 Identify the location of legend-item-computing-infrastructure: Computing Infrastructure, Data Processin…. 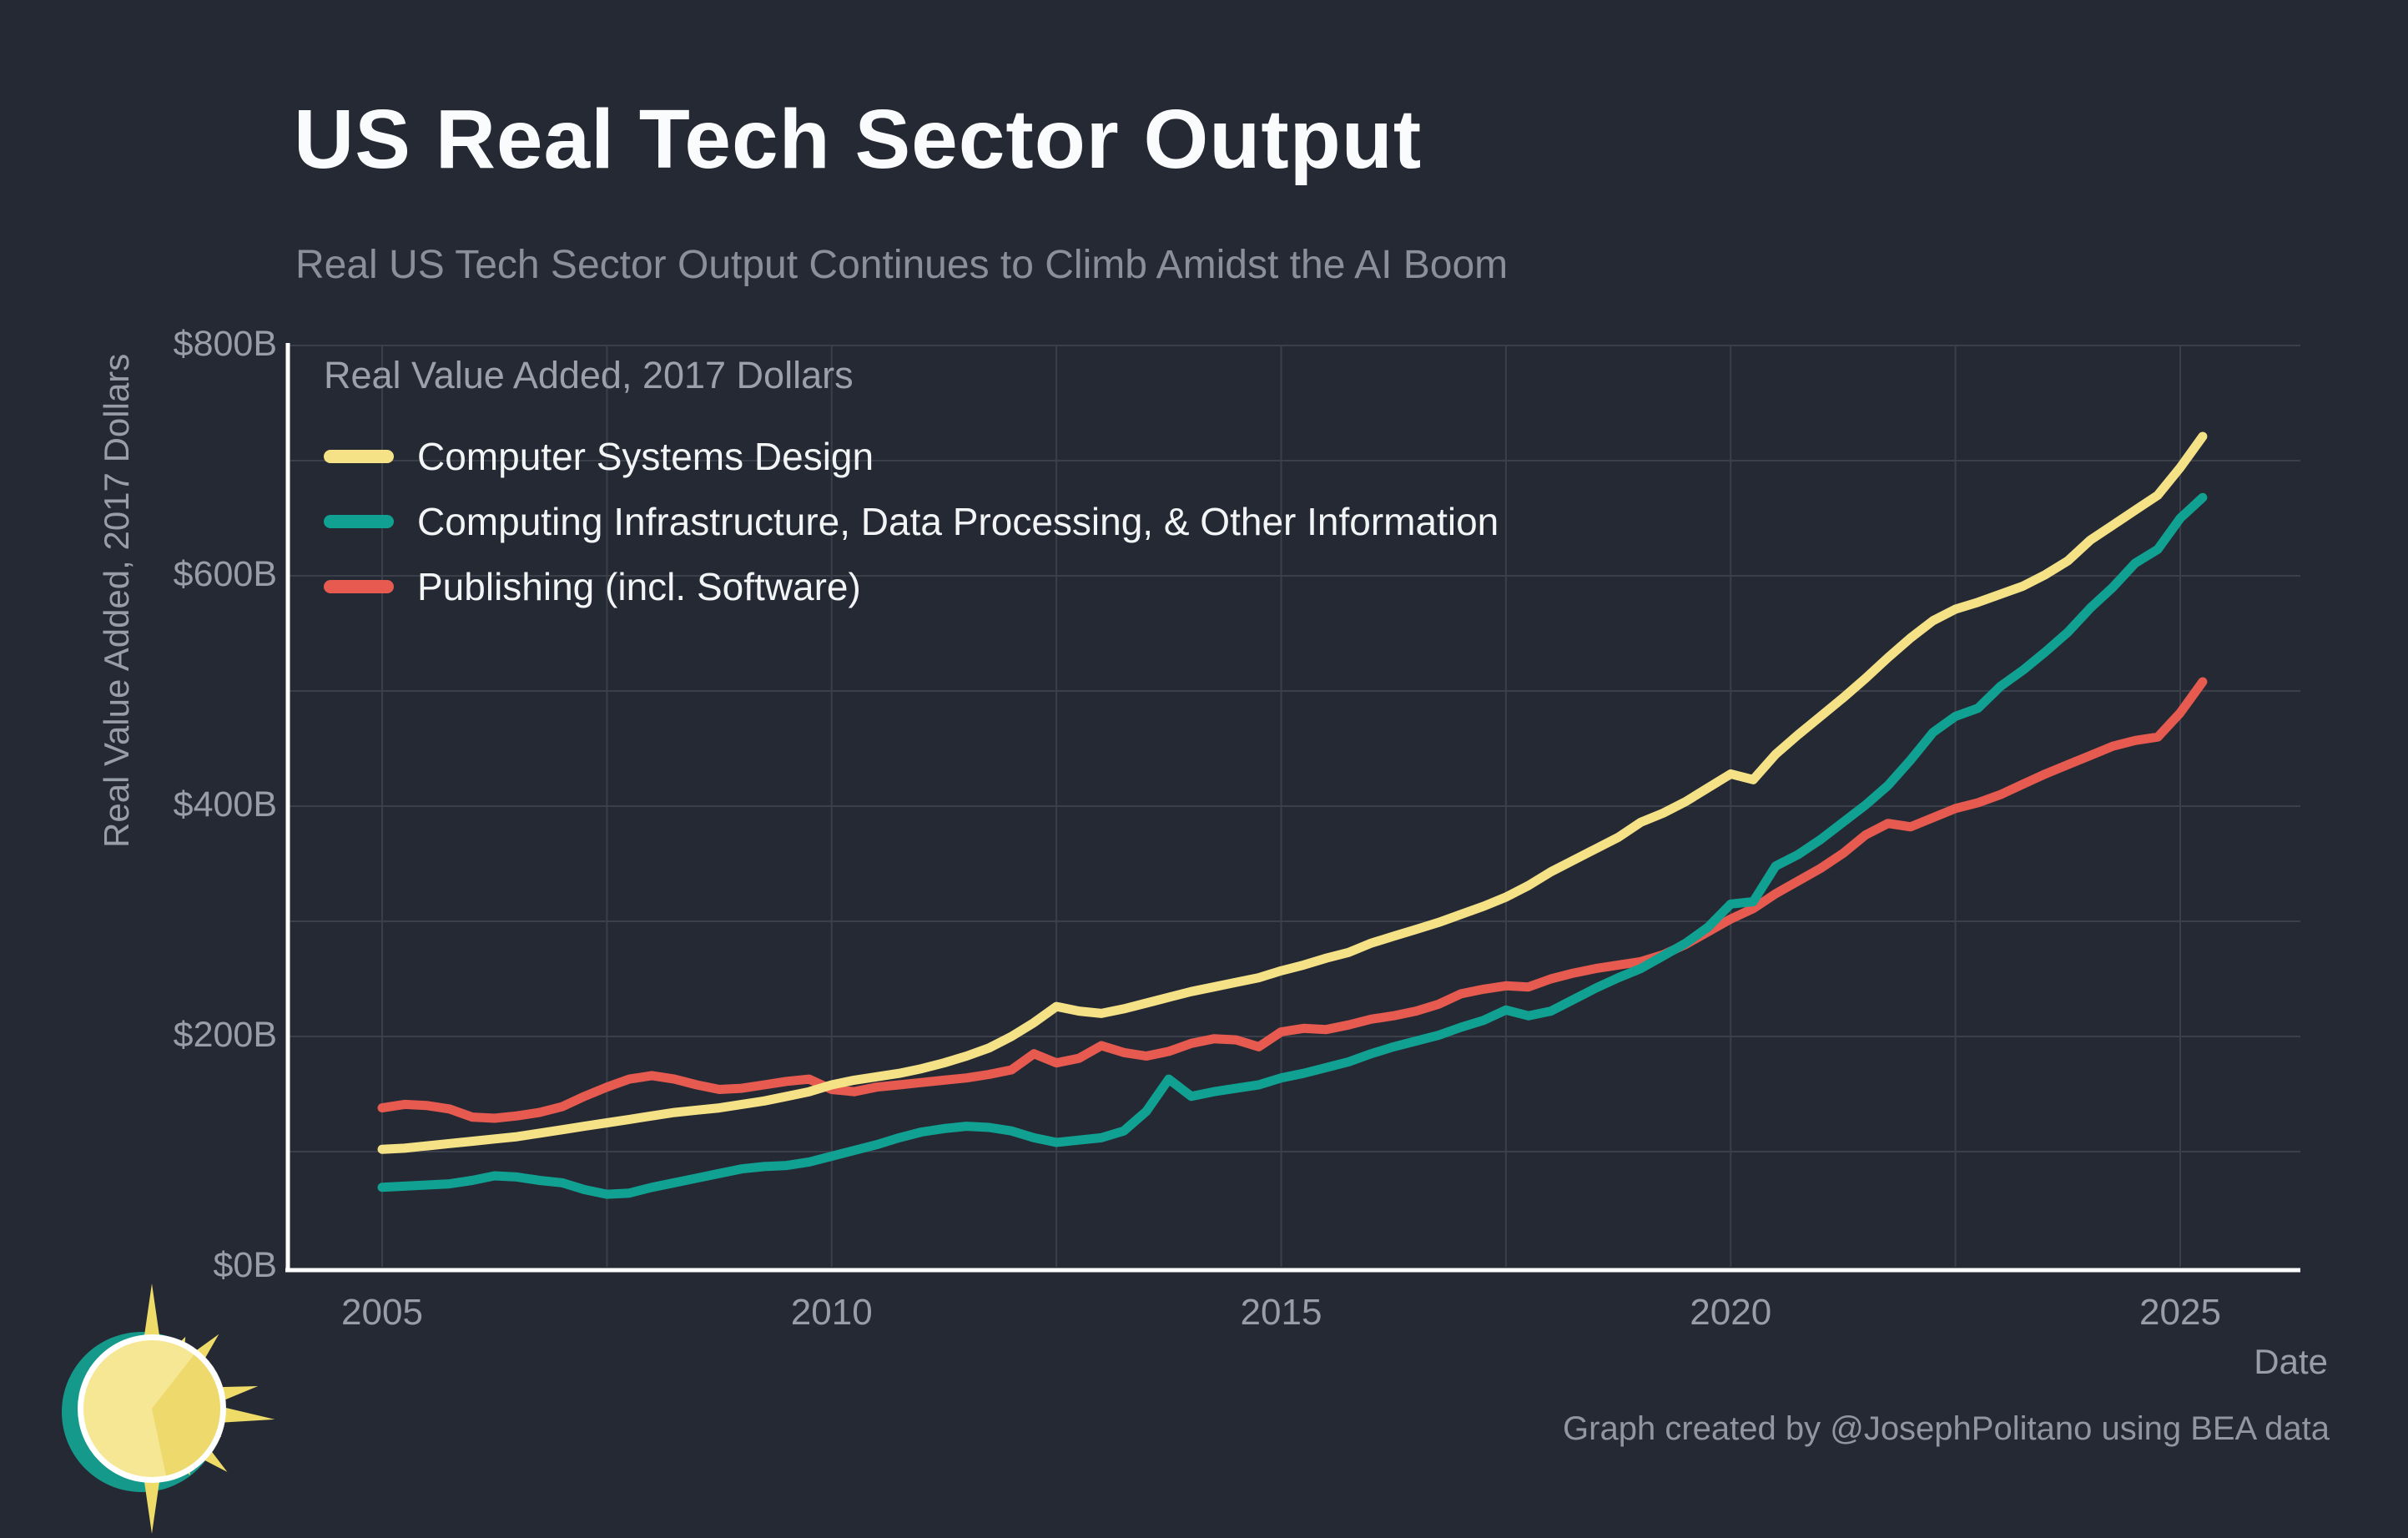
(911, 521).